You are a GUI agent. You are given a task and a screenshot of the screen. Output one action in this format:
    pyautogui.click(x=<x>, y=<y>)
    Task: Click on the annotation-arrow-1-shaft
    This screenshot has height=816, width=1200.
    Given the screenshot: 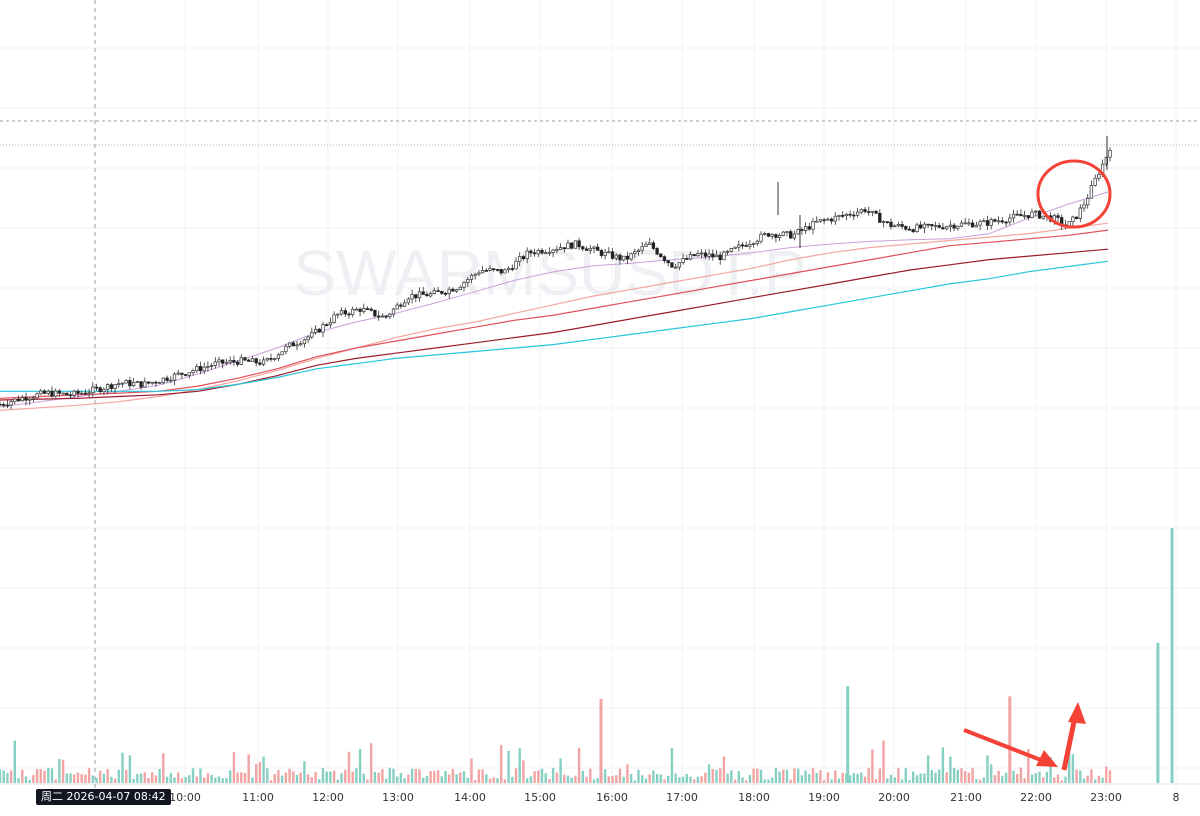 What is the action you would take?
    pyautogui.click(x=1005, y=746)
    